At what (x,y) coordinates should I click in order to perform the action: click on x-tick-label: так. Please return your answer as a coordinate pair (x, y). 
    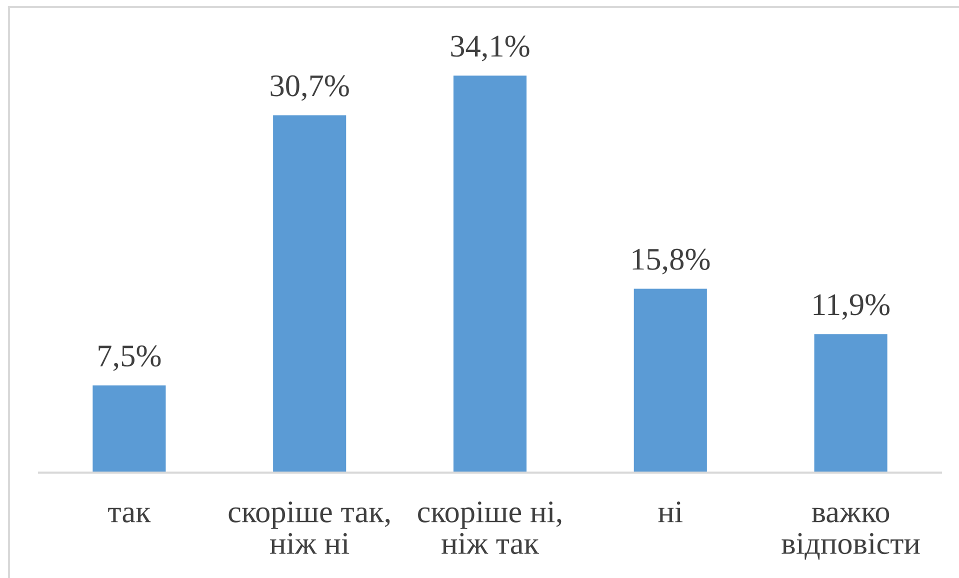
    Looking at the image, I should click on (129, 515).